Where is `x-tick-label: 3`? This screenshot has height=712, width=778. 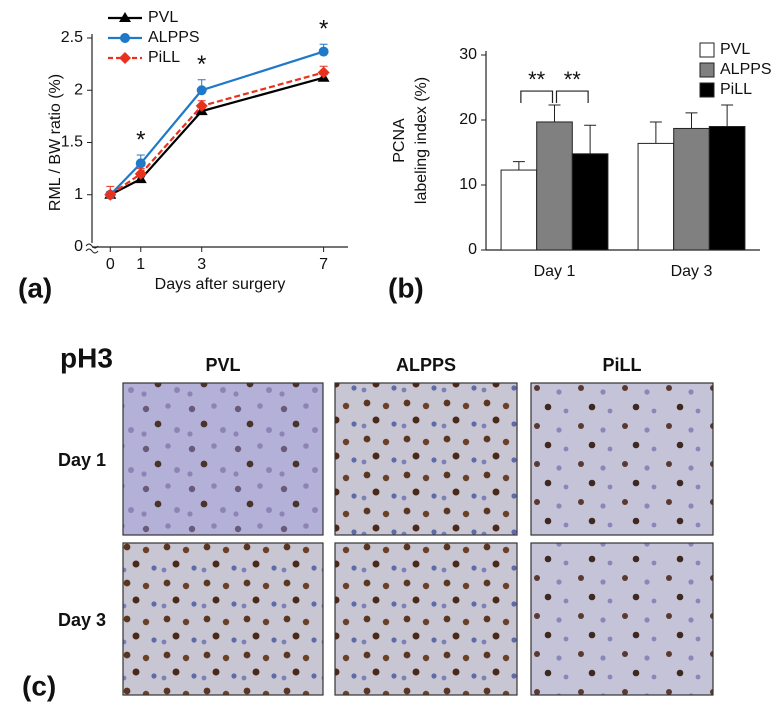
x-tick-label: 3 is located at coordinates (201, 264).